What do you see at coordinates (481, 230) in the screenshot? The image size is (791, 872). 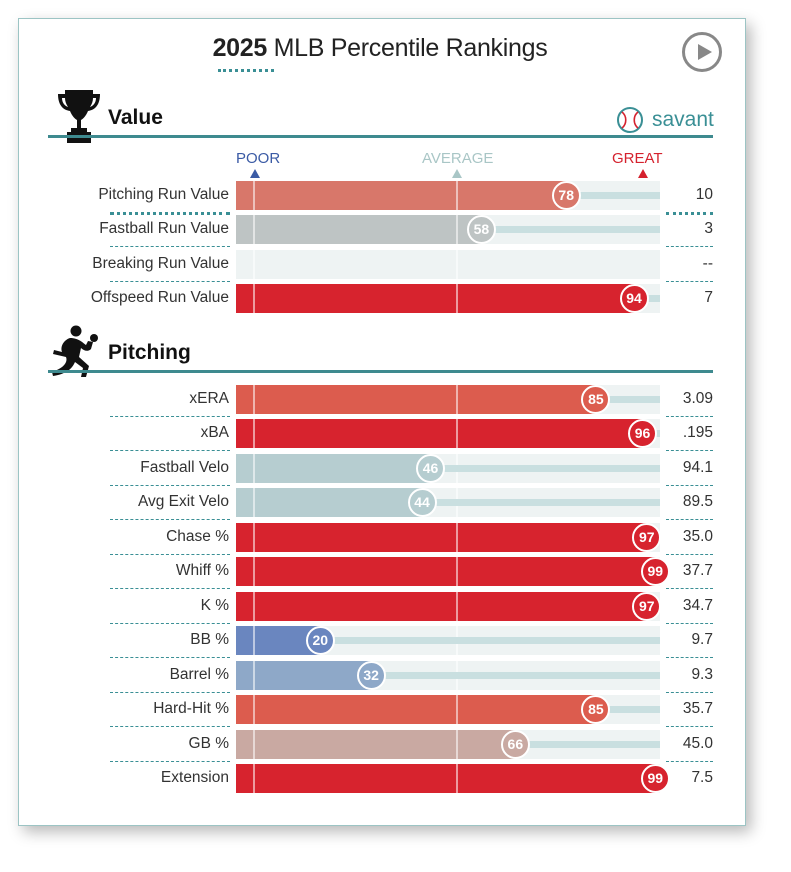 I see `percentile-badge-fastball-run-value: 58` at bounding box center [481, 230].